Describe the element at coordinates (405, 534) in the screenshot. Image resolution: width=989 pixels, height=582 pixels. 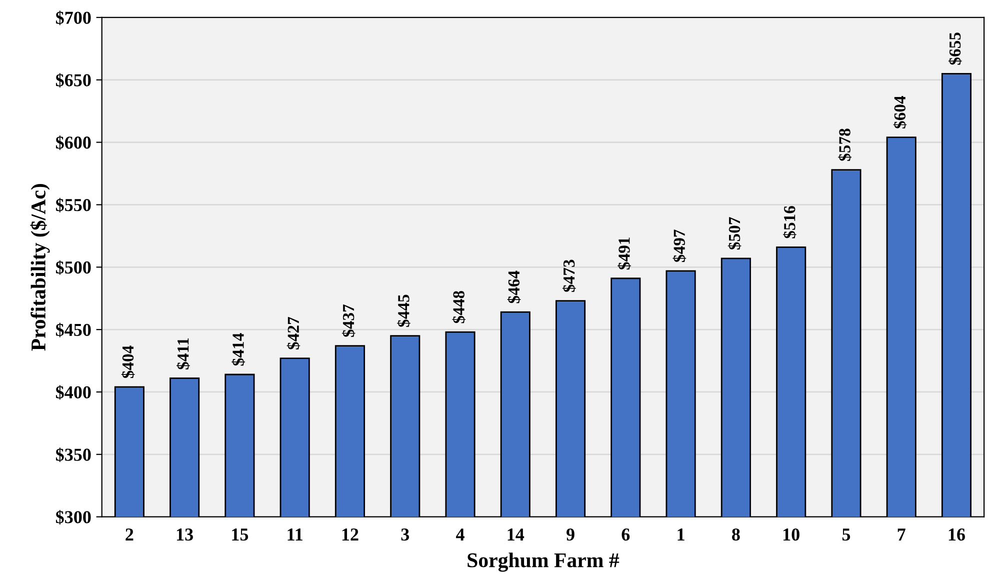
I see `x-tick-label: 3` at that location.